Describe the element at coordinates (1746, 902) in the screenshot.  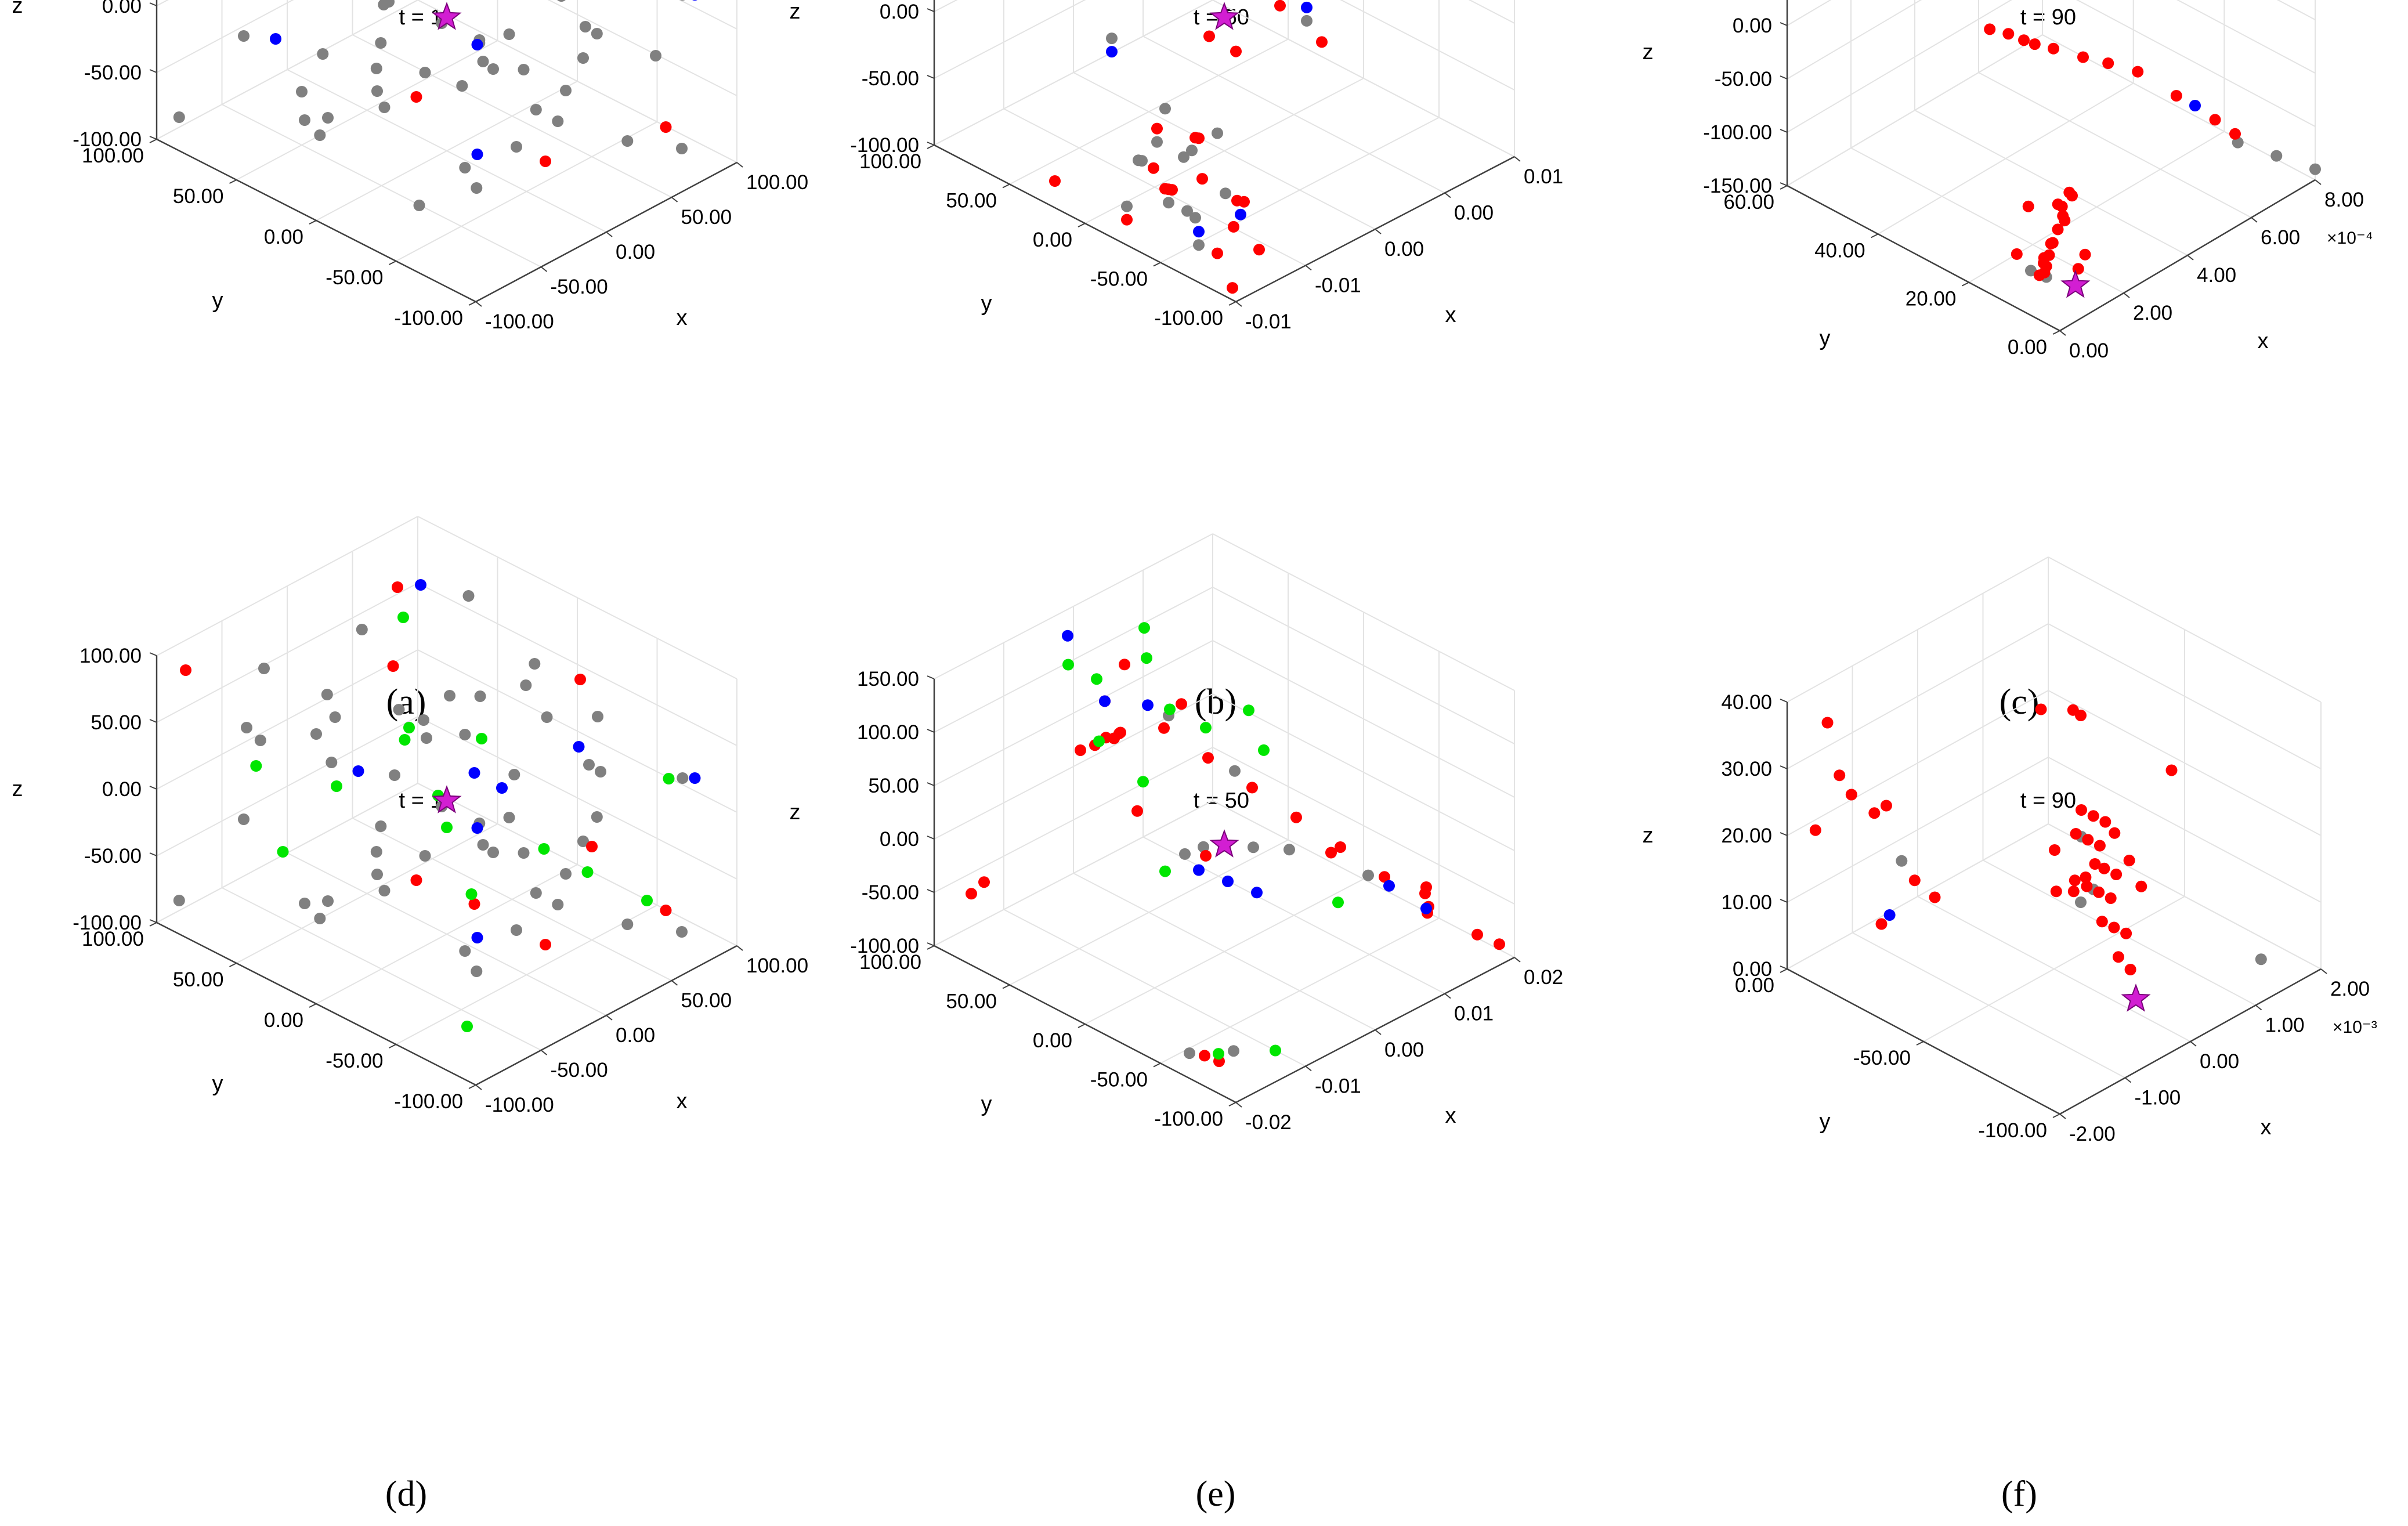
I see `z-tick-label: 10.00` at that location.